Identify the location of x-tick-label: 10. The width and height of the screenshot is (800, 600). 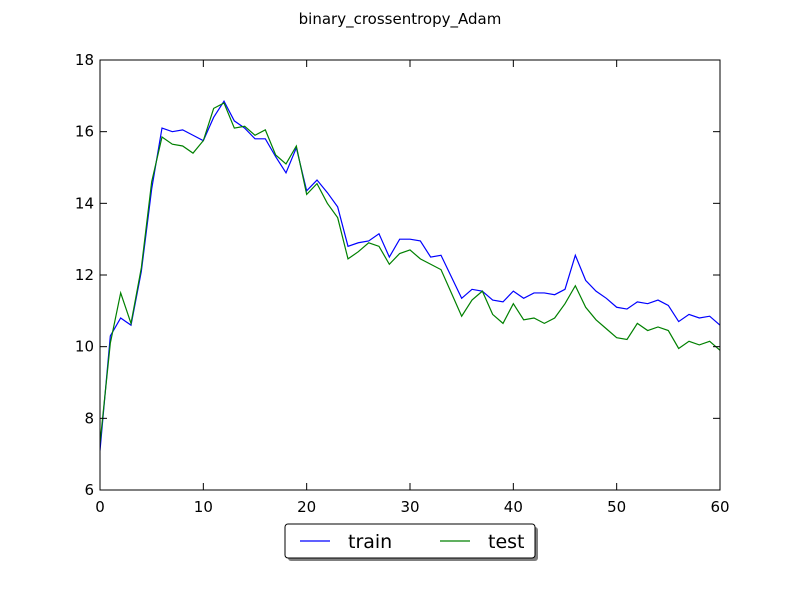
(203, 507).